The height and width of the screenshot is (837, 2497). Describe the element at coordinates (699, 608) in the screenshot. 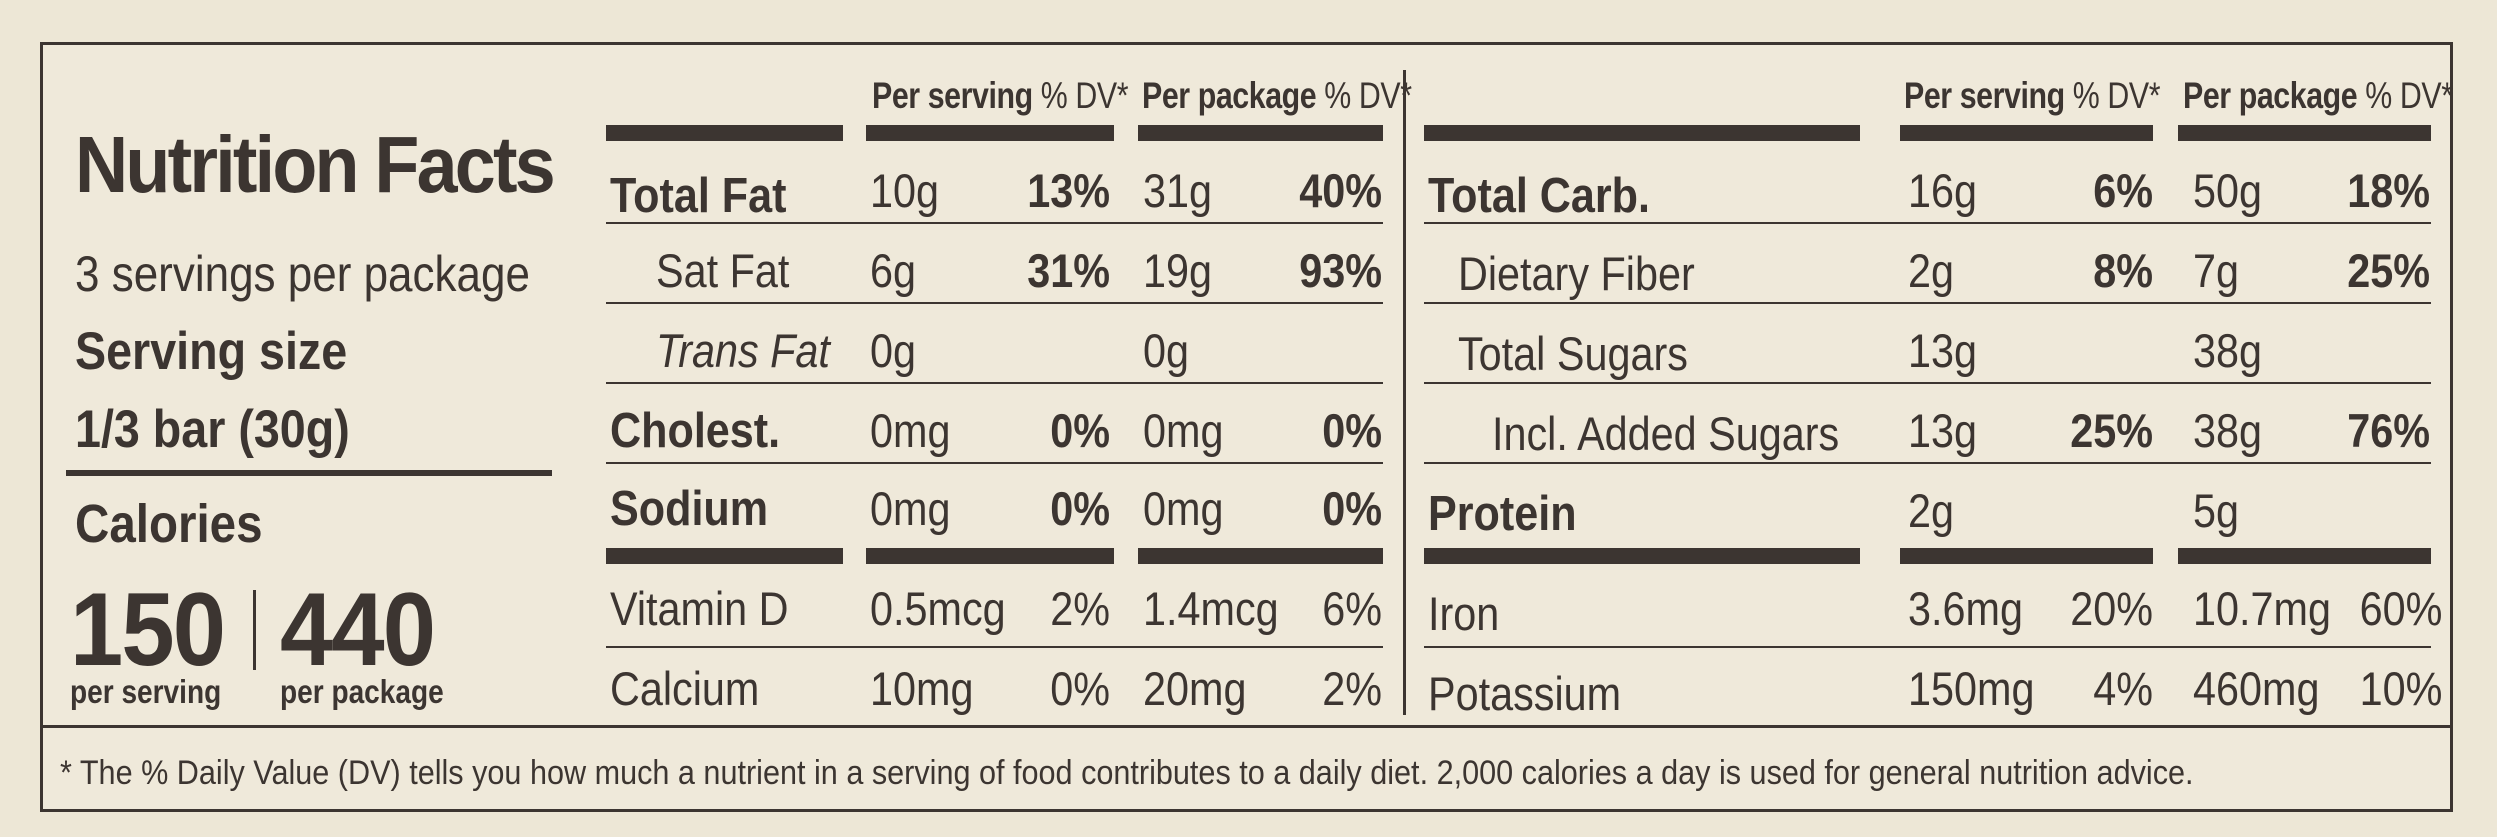

I see `nutrient-vitamin-d: Vitamin D` at that location.